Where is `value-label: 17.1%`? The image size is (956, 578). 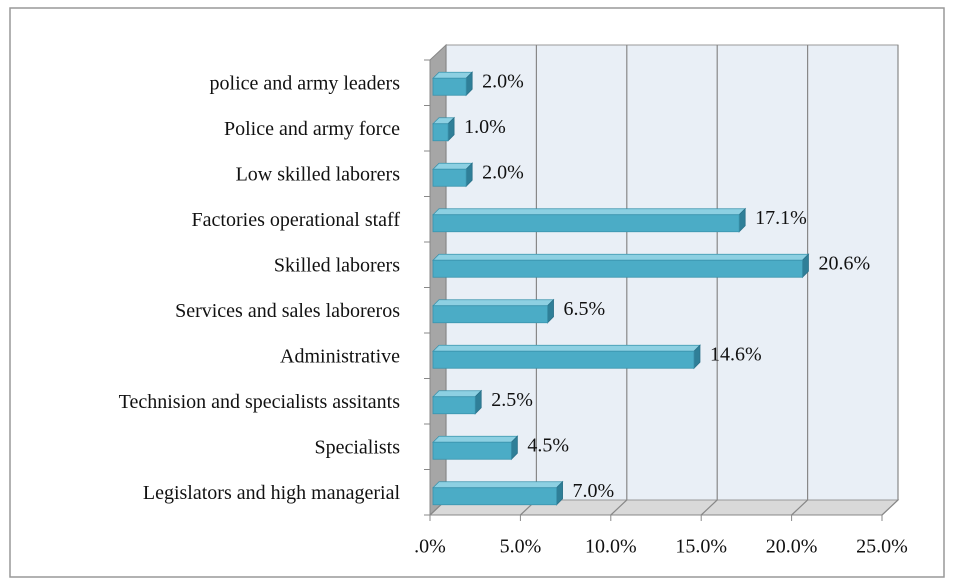 value-label: 17.1% is located at coordinates (781, 218).